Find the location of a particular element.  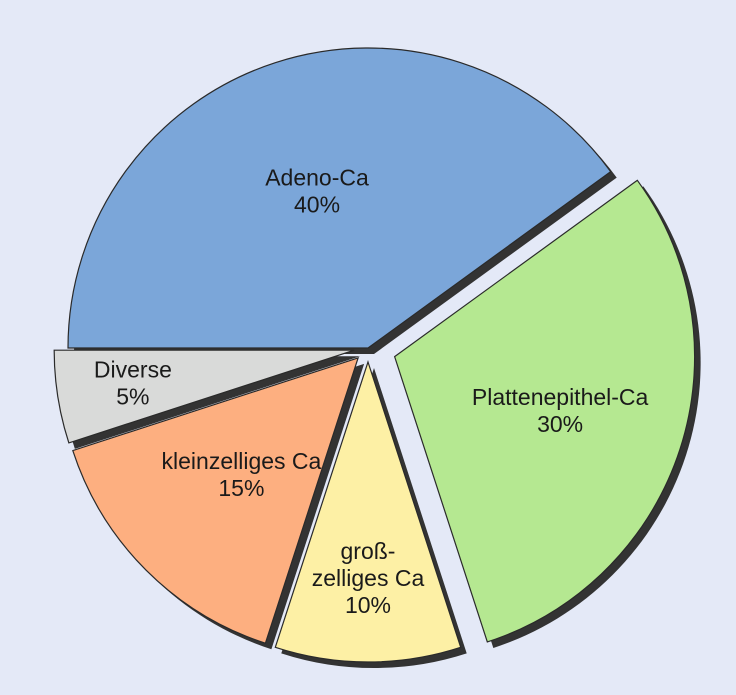

pie-slice-label: groß-zelliges Ca 10% is located at coordinates (368, 578).